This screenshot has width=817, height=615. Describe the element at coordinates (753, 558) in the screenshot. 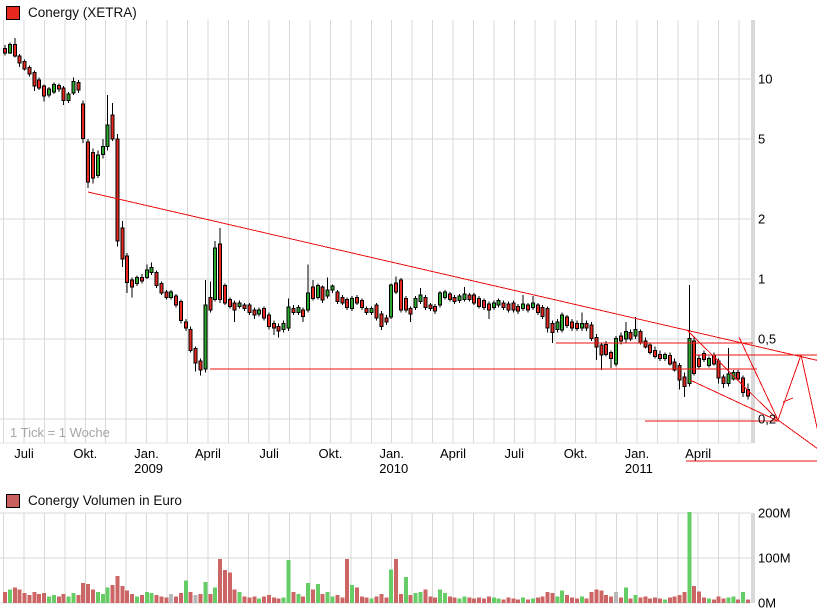

I see `volume-axis-spine` at that location.